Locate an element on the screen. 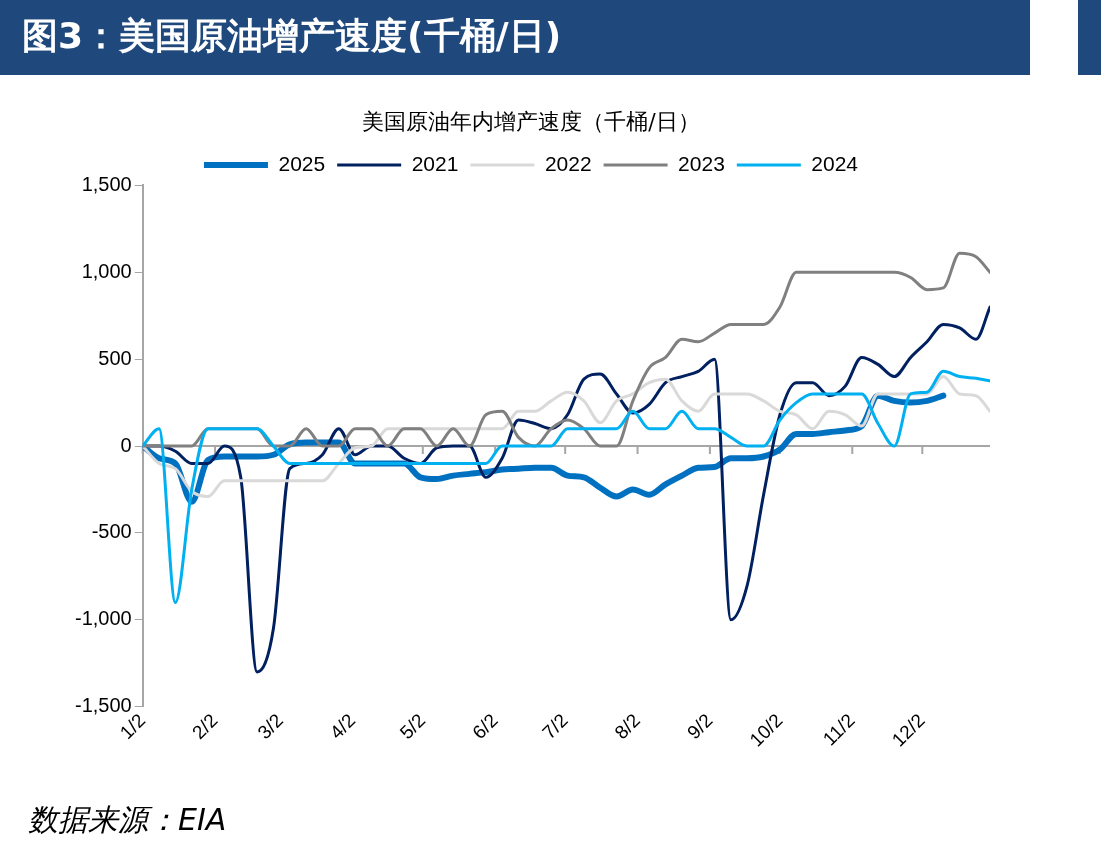  y-tick-label: -1,000 is located at coordinates (103, 618).